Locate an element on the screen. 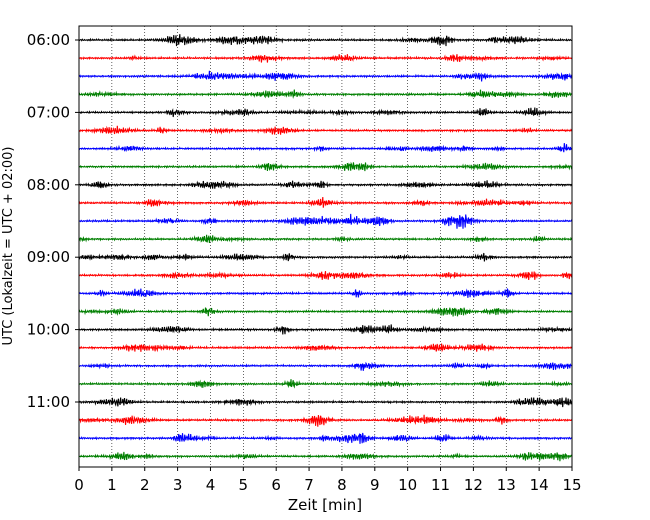 The image size is (650, 520). x-tick-label-2: 2 is located at coordinates (145, 485).